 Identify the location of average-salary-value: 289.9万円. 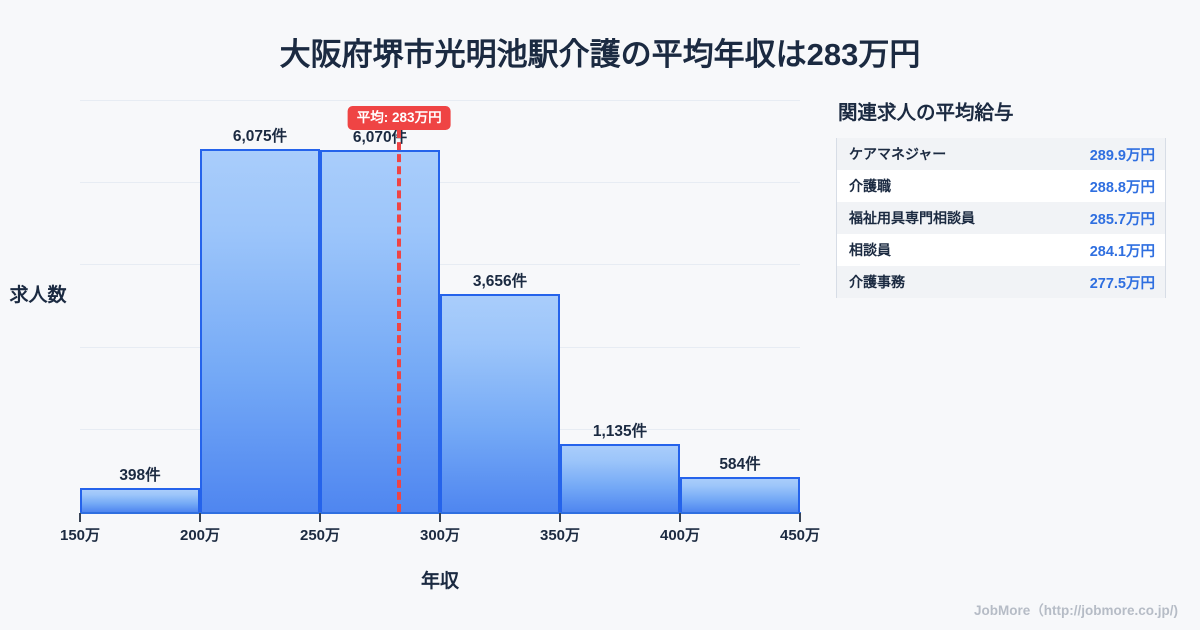
(1122, 155).